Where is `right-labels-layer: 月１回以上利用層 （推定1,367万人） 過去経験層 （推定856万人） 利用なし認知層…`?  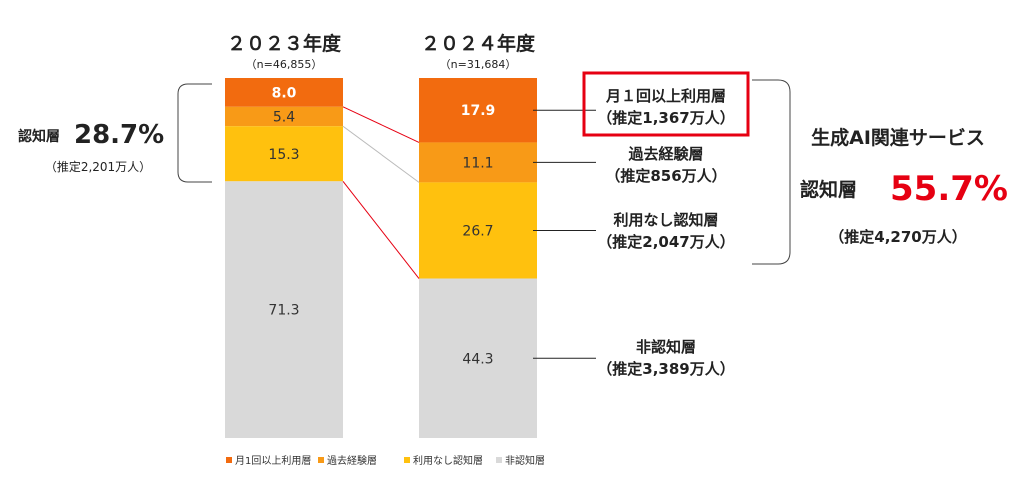
right-labels-layer: 月１回以上利用層 （推定1,367万人） 過去経験層 （推定856万人） 利用なし認知層… is located at coordinates (634, 232).